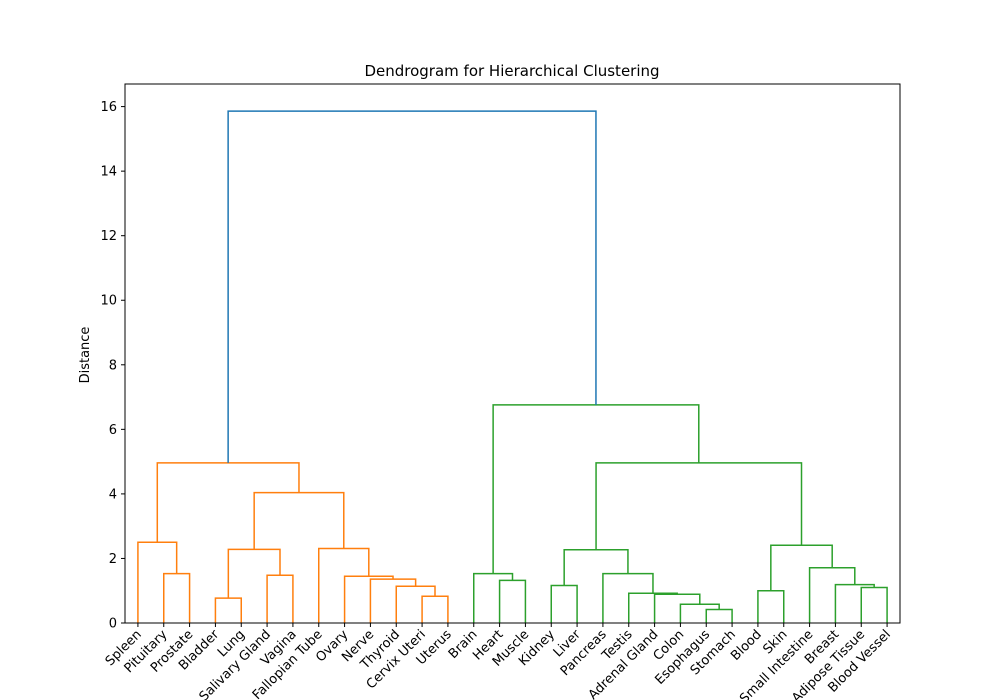  What do you see at coordinates (108, 301) in the screenshot?
I see `y-tick-label: 10` at bounding box center [108, 301].